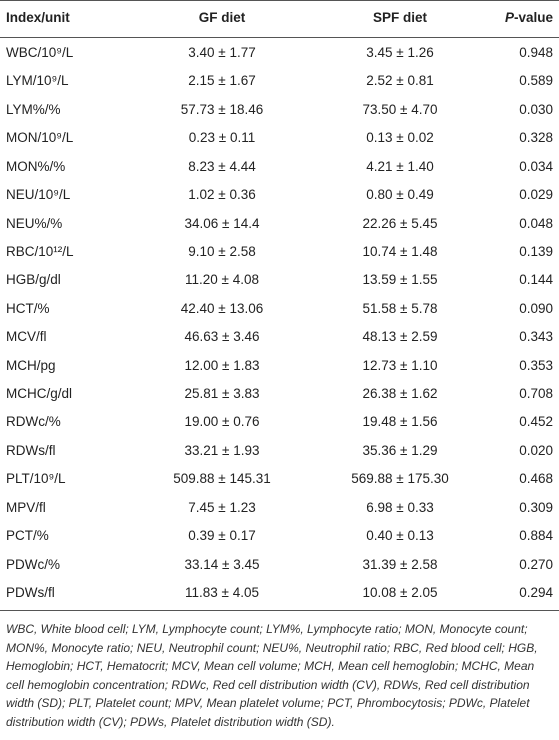  Describe the element at coordinates (400, 138) in the screenshot. I see `cell-value: 0.13 ± 0.02` at that location.